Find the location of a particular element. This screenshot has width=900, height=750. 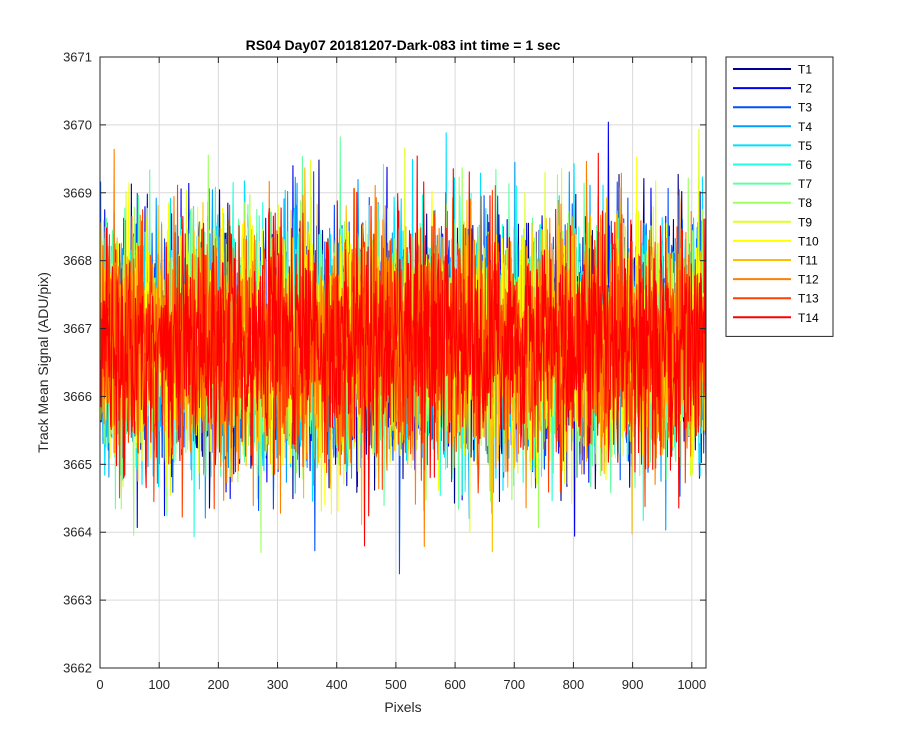

legend-label-t5: T5 is located at coordinates (805, 146).